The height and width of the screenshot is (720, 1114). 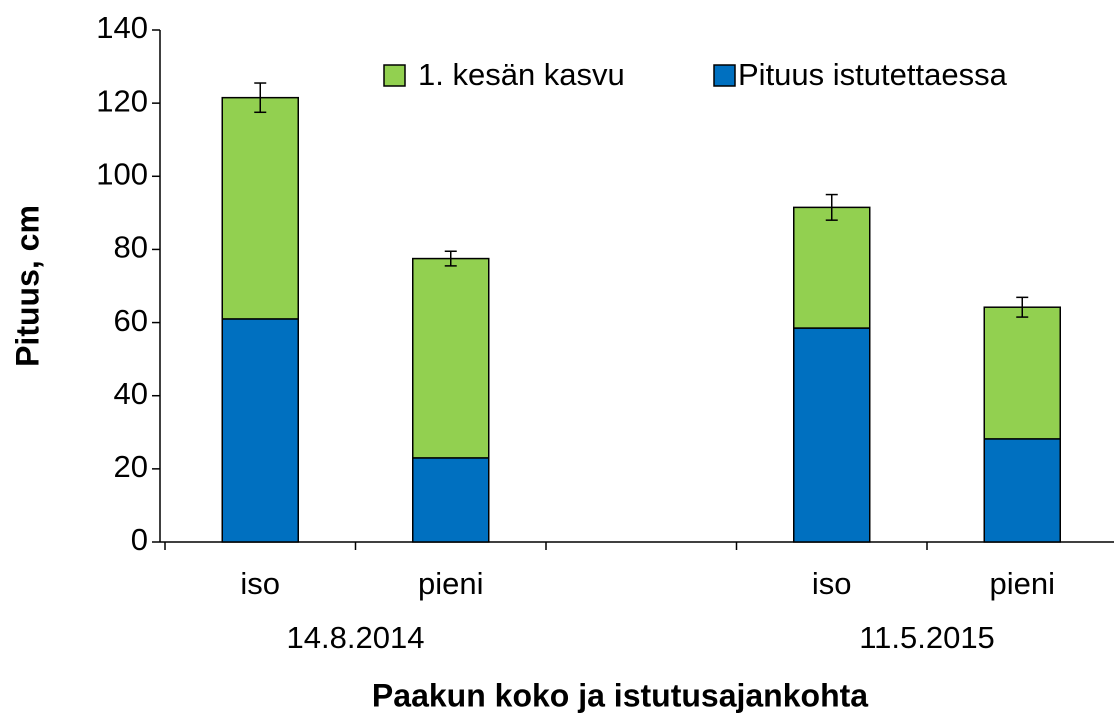 I want to click on y-tick-label: 40, so click(x=131, y=393).